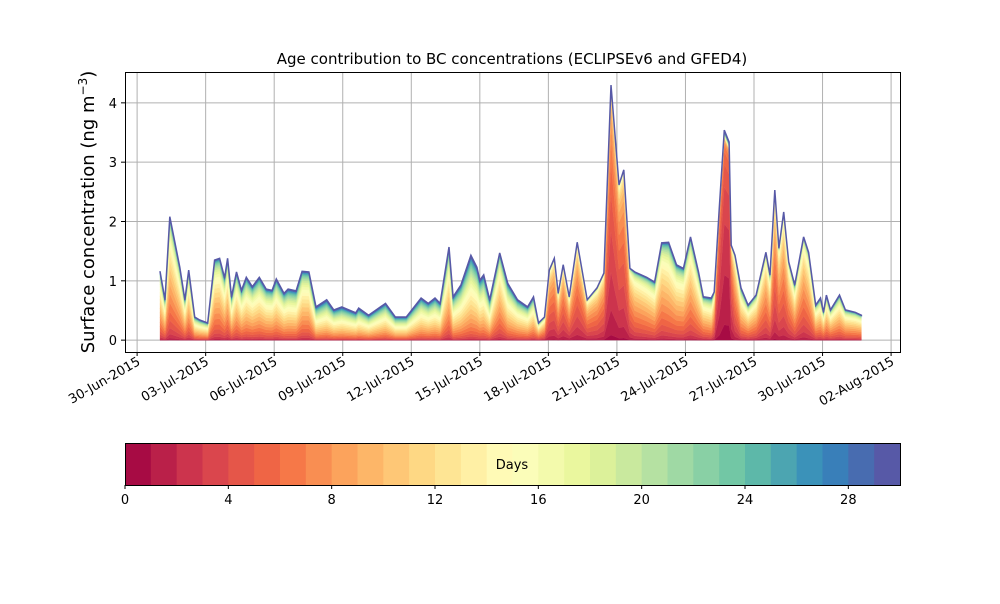 This screenshot has height=604, width=1000. Describe the element at coordinates (586, 379) in the screenshot. I see `x-tick-label: 21-Jul-2015` at that location.